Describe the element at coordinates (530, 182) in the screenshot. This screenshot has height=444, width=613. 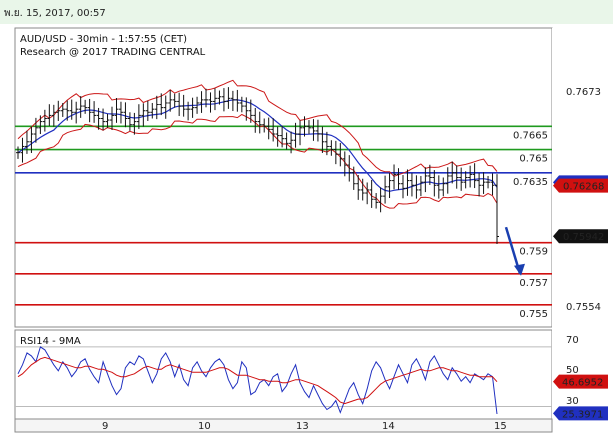
I see `level-label: 0.7635` at that location.